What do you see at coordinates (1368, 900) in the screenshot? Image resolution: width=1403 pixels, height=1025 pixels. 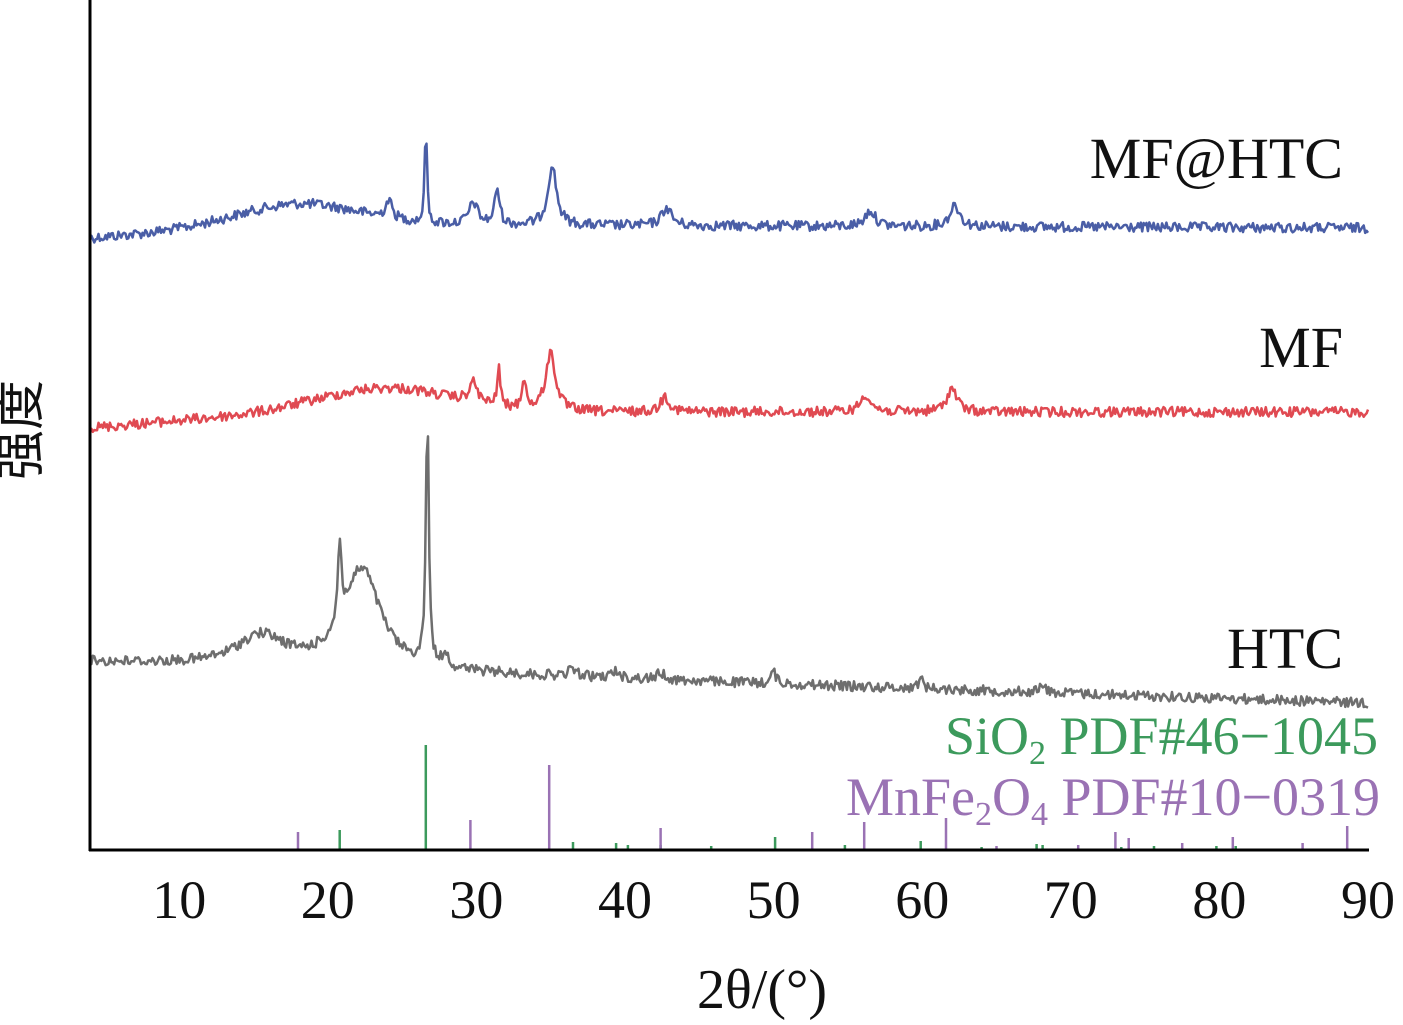 I see `x-tick-label-90: 90` at bounding box center [1368, 900].